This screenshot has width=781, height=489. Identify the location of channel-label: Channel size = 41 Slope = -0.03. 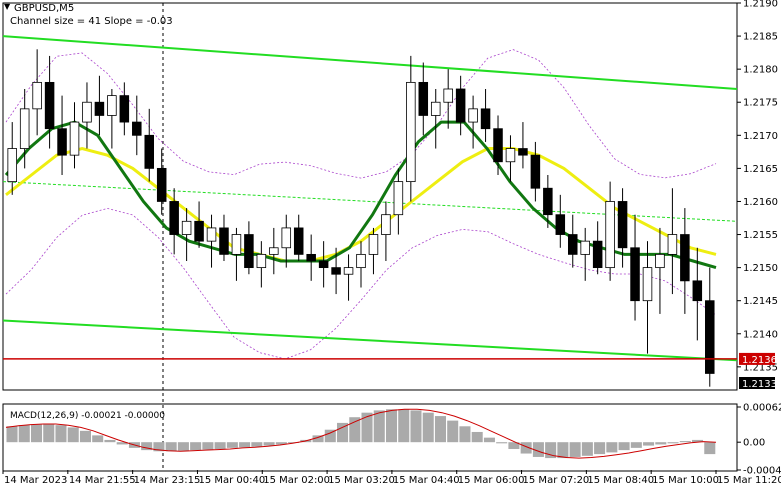
(91, 21).